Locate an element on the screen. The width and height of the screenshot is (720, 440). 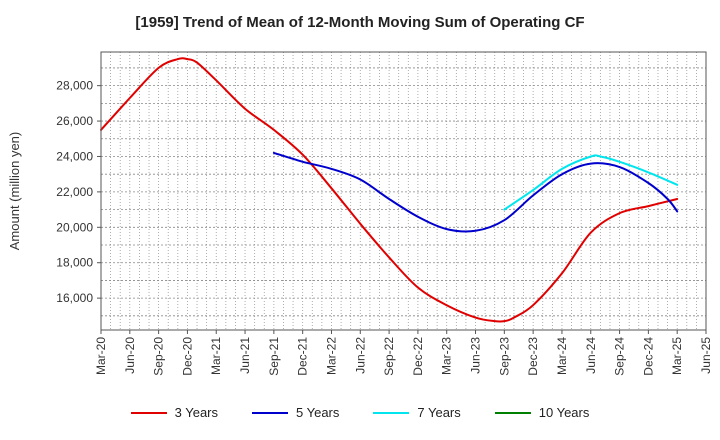
y-tick-label: 26,000 is located at coordinates (74, 121).